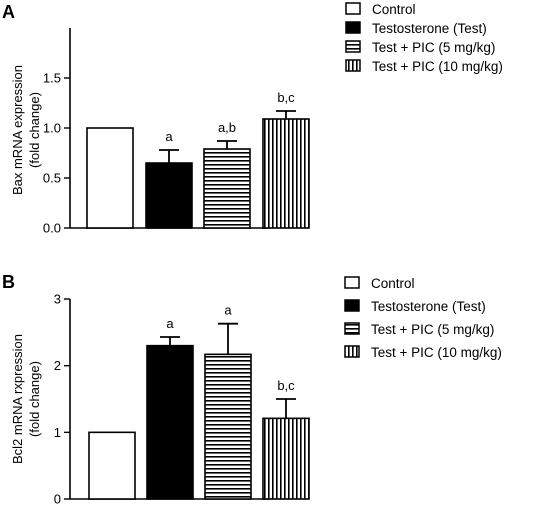 Image resolution: width=533 pixels, height=507 pixels. I want to click on y-tick-label: 1, so click(57, 432).